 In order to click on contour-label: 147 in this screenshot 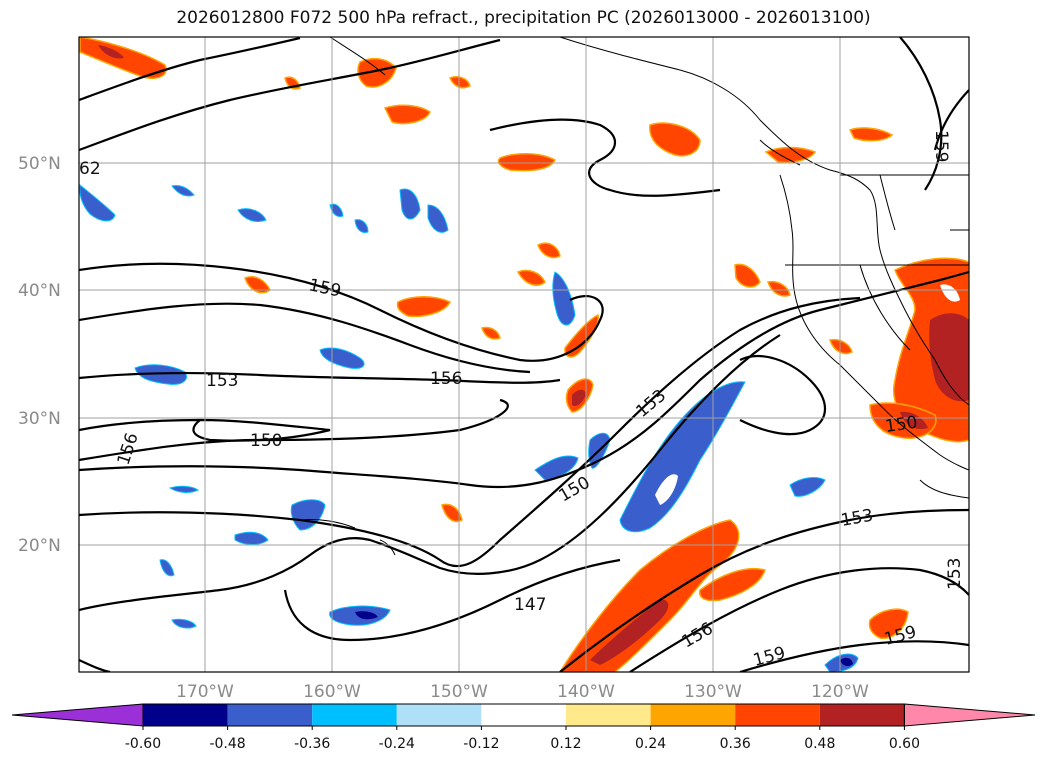, I will do `click(530, 605)`.